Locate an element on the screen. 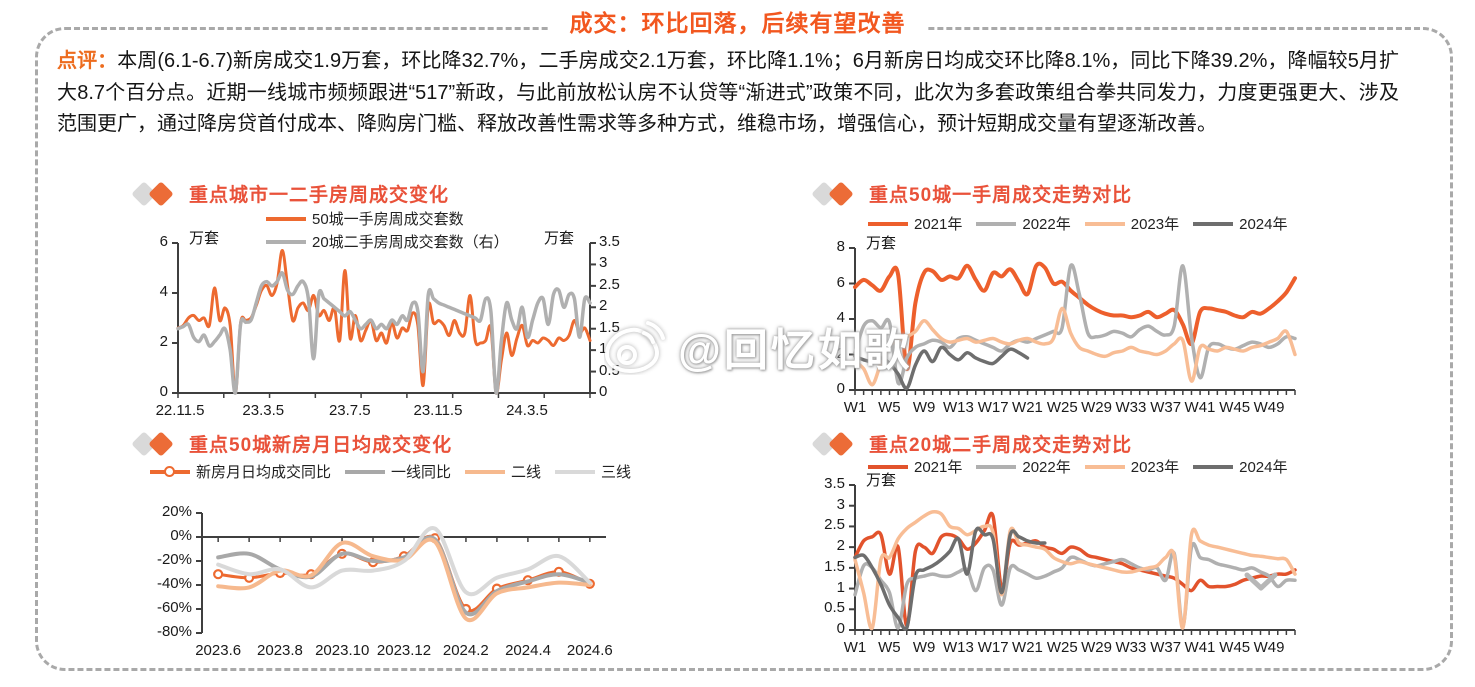 This screenshot has height=687, width=1475. legend-item: 20城二手房周成交套数（右） is located at coordinates (387, 241).